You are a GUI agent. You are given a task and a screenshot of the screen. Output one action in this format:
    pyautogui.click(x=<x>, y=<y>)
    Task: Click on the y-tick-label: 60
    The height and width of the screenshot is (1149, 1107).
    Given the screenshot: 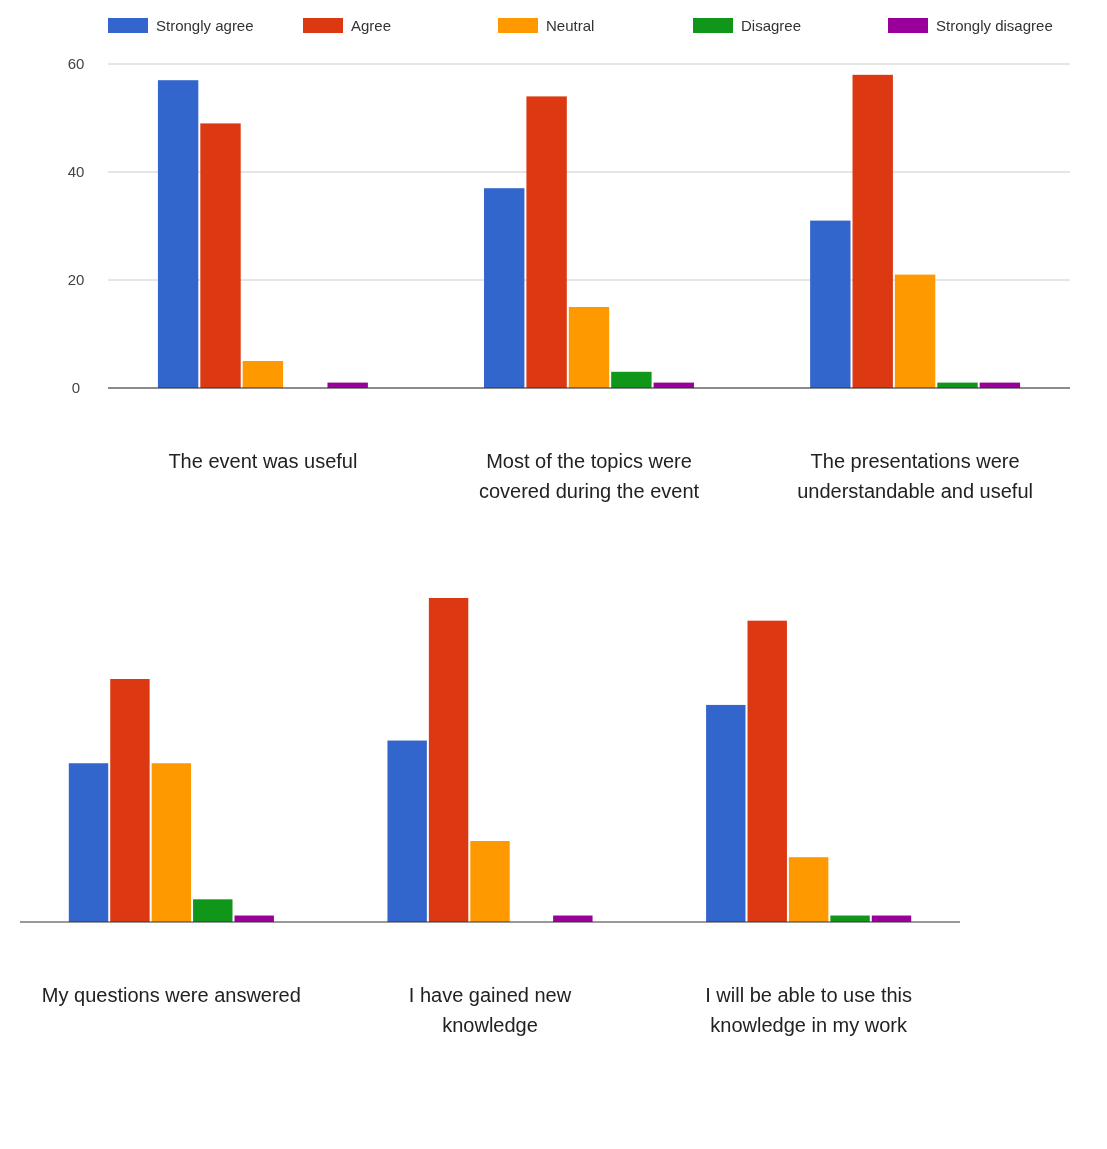 What is the action you would take?
    pyautogui.click(x=76, y=64)
    